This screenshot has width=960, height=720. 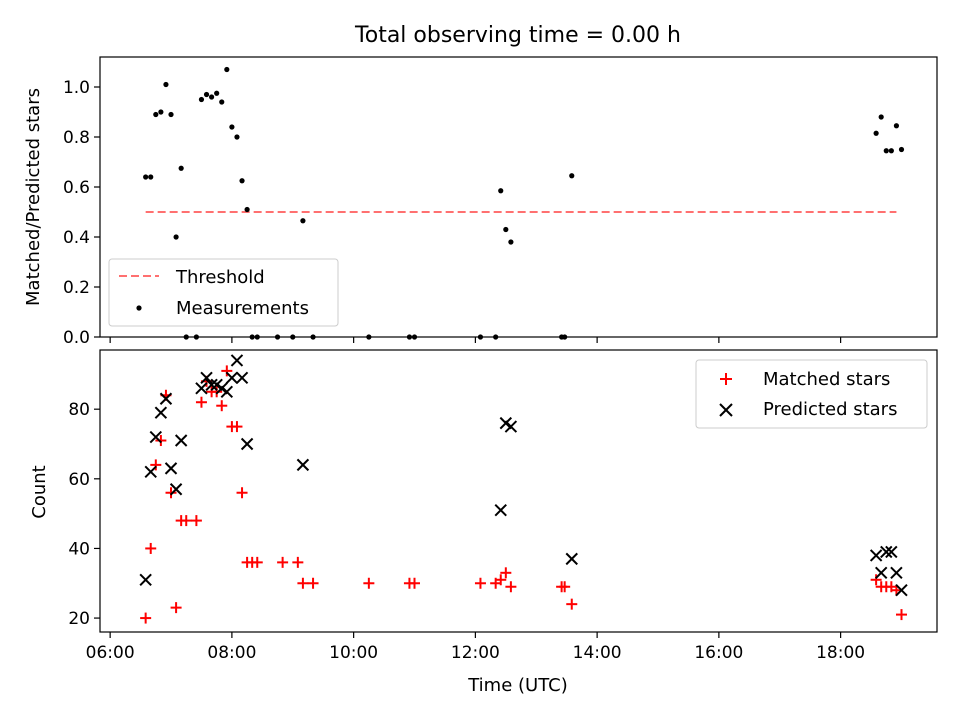 What do you see at coordinates (231, 653) in the screenshot?
I see `x-tick-label: 08:00` at bounding box center [231, 653].